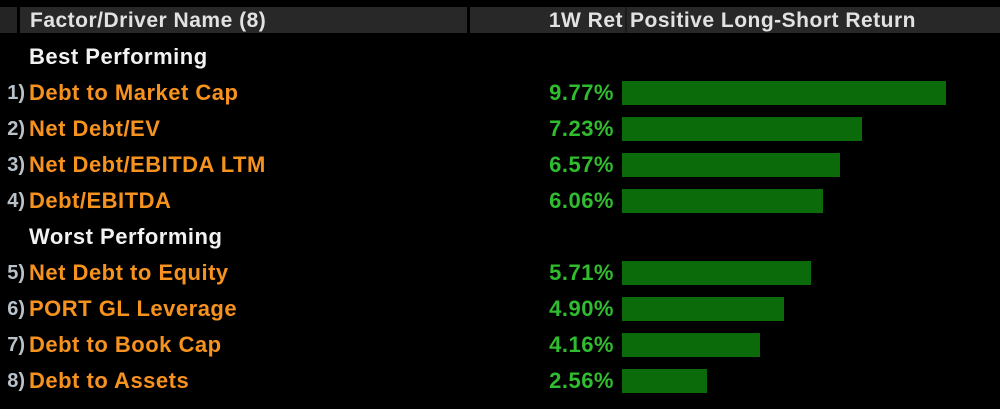  What do you see at coordinates (147, 164) in the screenshot?
I see `factor-name: Net Debt/EBITDA LTM` at bounding box center [147, 164].